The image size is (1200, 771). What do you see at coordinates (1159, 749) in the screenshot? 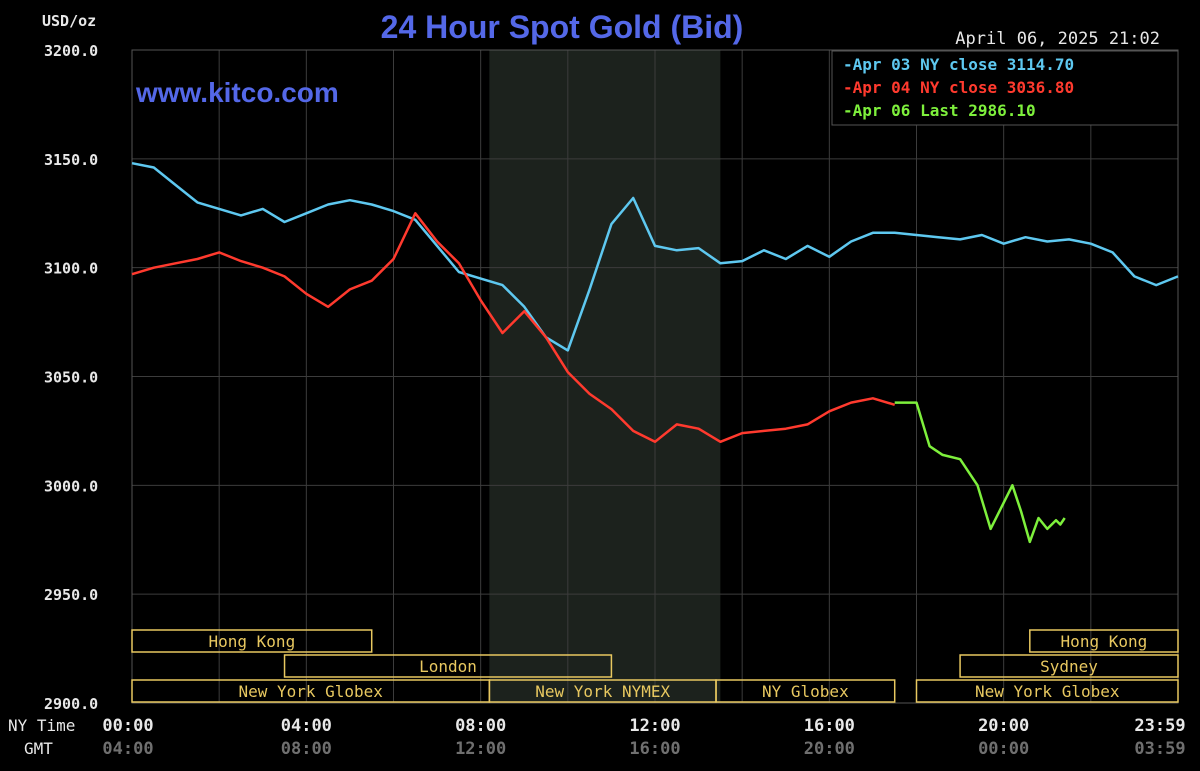
I see `x-tick-label-gmt: 03:59` at bounding box center [1159, 749].